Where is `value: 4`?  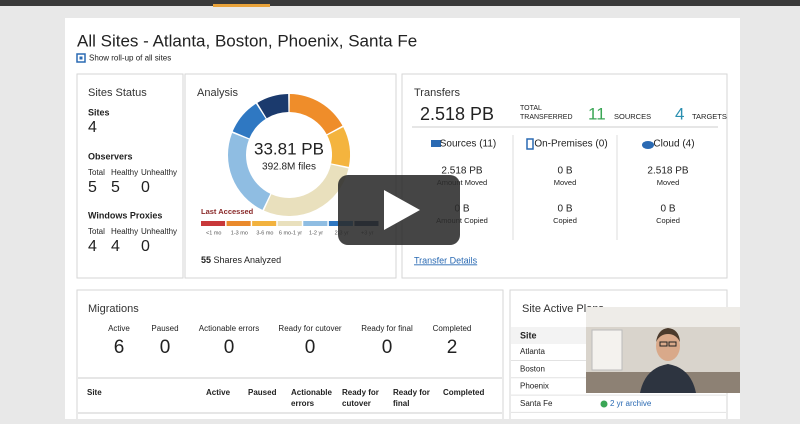 value: 4 is located at coordinates (92, 127).